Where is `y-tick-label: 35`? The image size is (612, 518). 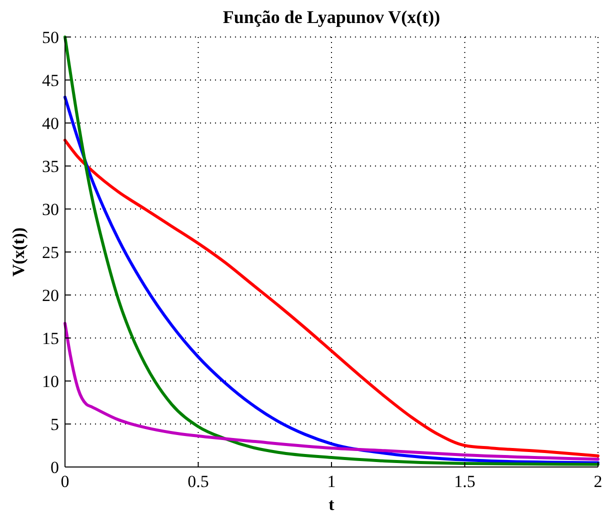
y-tick-label: 35 is located at coordinates (50, 166).